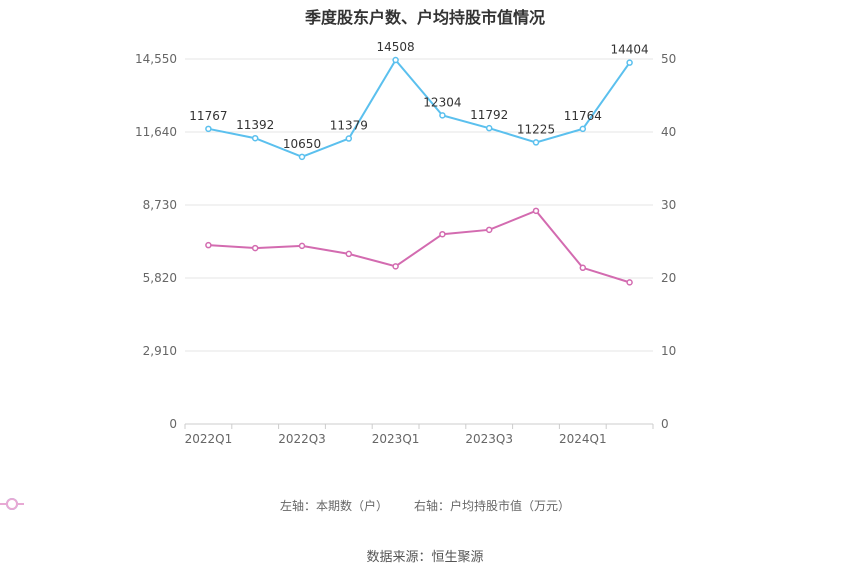 The width and height of the screenshot is (850, 575). Describe the element at coordinates (160, 278) in the screenshot. I see `left-y-tick-label: 5,820` at that location.